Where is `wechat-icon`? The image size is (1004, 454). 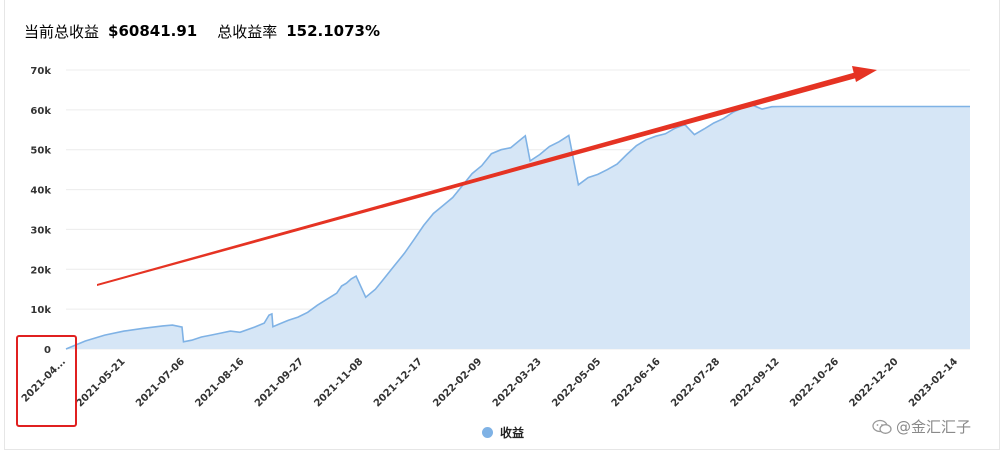 wechat-icon is located at coordinates (882, 426).